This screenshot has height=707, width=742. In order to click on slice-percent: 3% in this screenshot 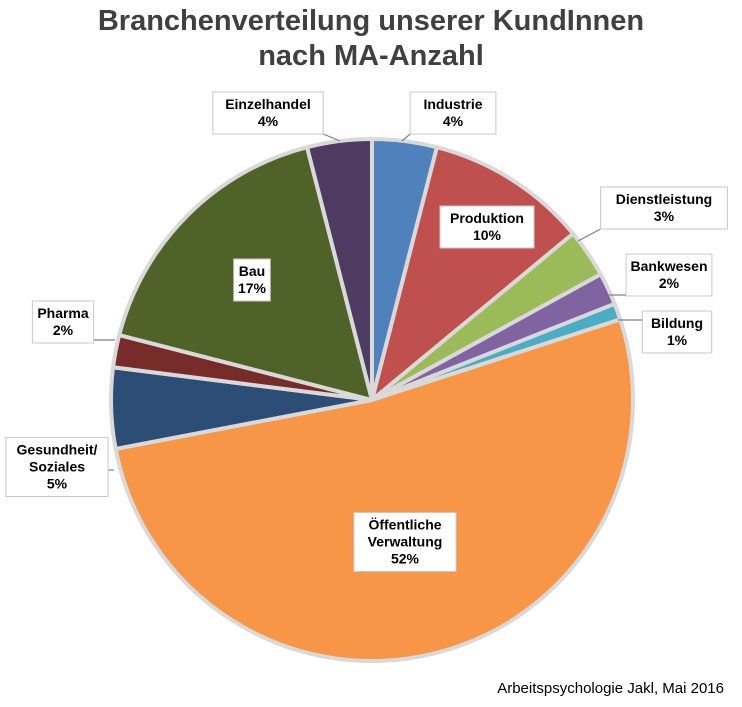, I will do `click(664, 216)`.